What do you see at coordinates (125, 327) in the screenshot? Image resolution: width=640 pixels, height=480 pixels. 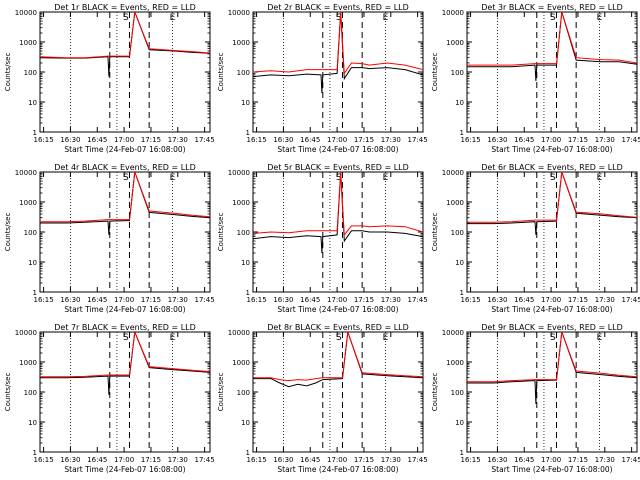 I see `chart-title: Det 7r BLACK = Events, RED = LLD` at bounding box center [125, 327].